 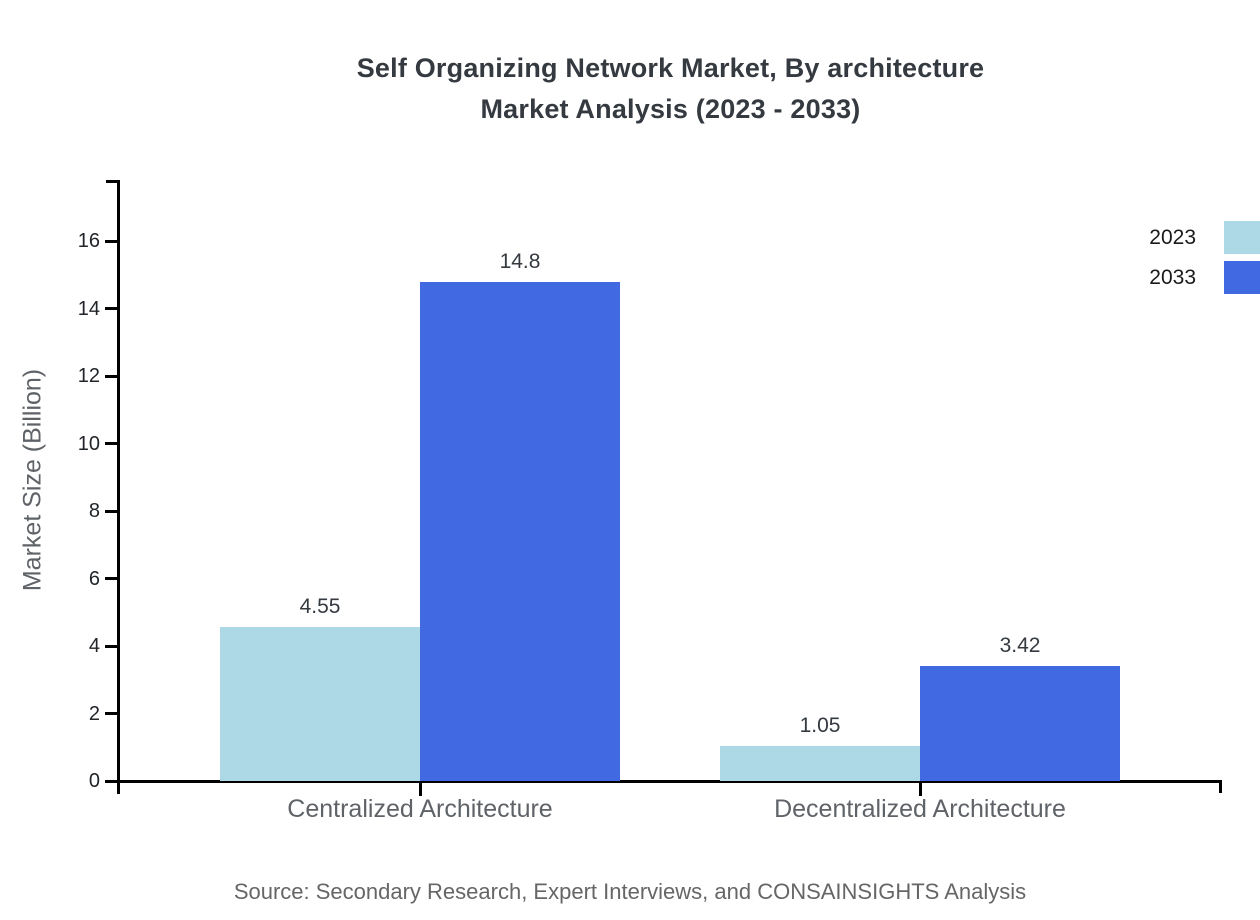 What do you see at coordinates (820, 725) in the screenshot?
I see `bar-value-label: 1.05` at bounding box center [820, 725].